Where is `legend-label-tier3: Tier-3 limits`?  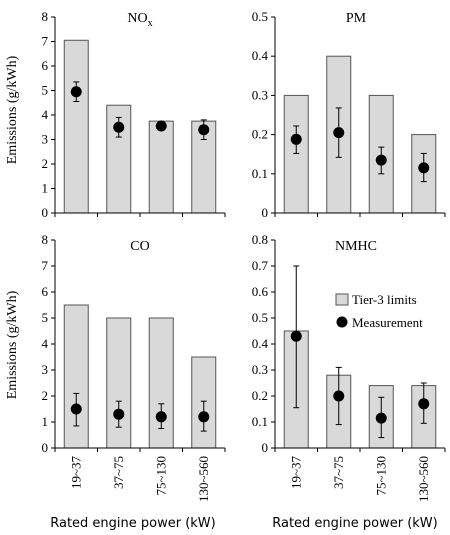
legend-label-tier3: Tier-3 limits is located at coordinates (384, 299).